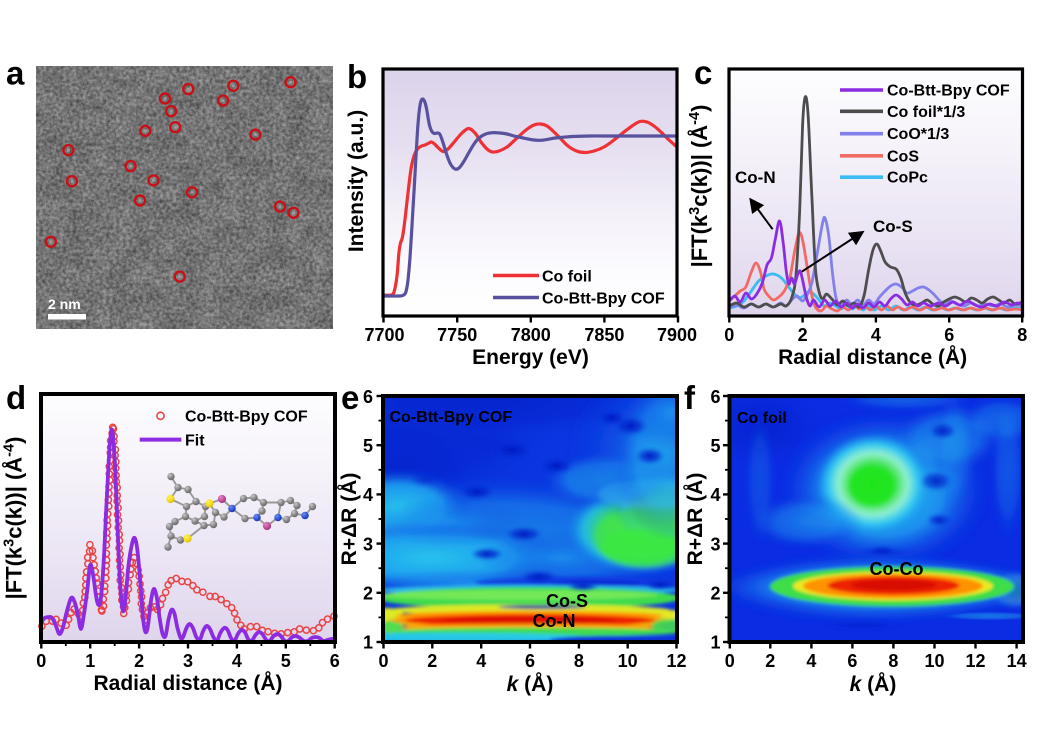 The width and height of the screenshot is (1038, 733). Describe the element at coordinates (703, 72) in the screenshot. I see `svg-text: c` at that location.